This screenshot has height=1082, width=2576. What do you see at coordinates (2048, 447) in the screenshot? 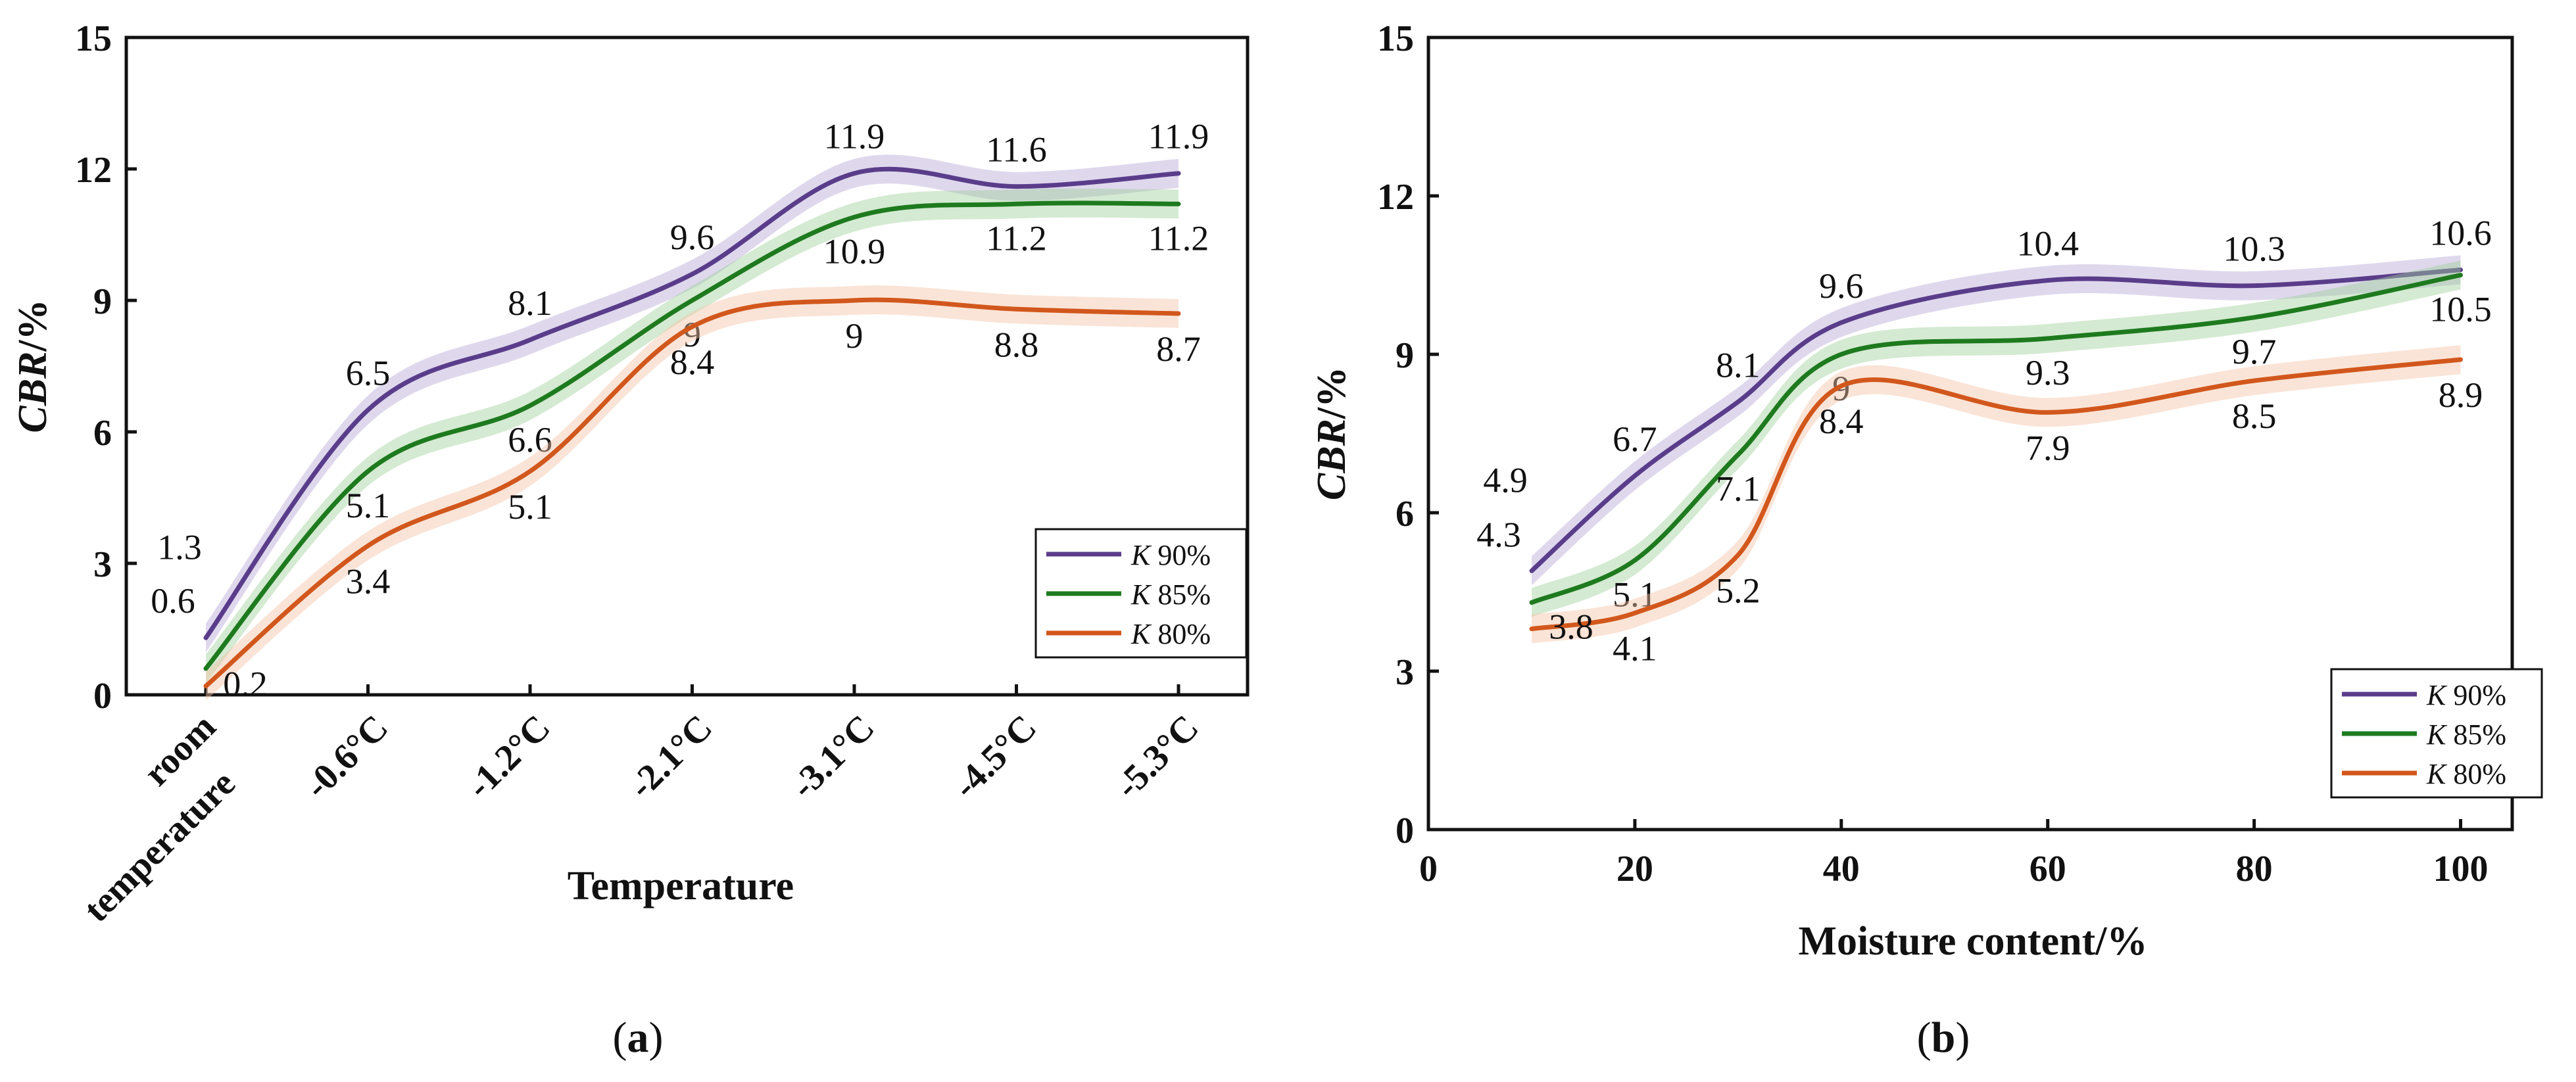
I see `data-label: 7.9` at bounding box center [2048, 447].